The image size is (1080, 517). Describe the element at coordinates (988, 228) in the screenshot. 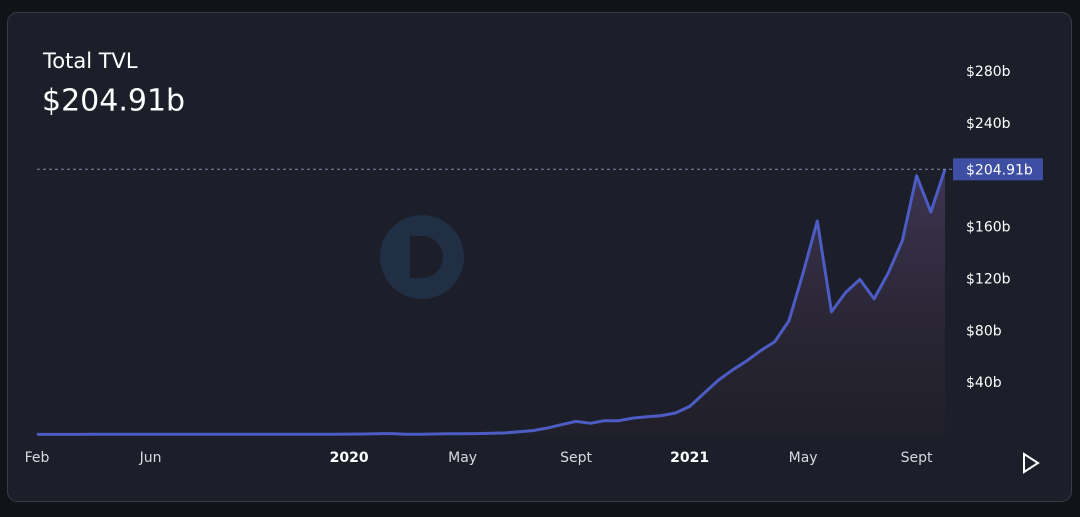

I see `y-tick-label: $160b` at that location.